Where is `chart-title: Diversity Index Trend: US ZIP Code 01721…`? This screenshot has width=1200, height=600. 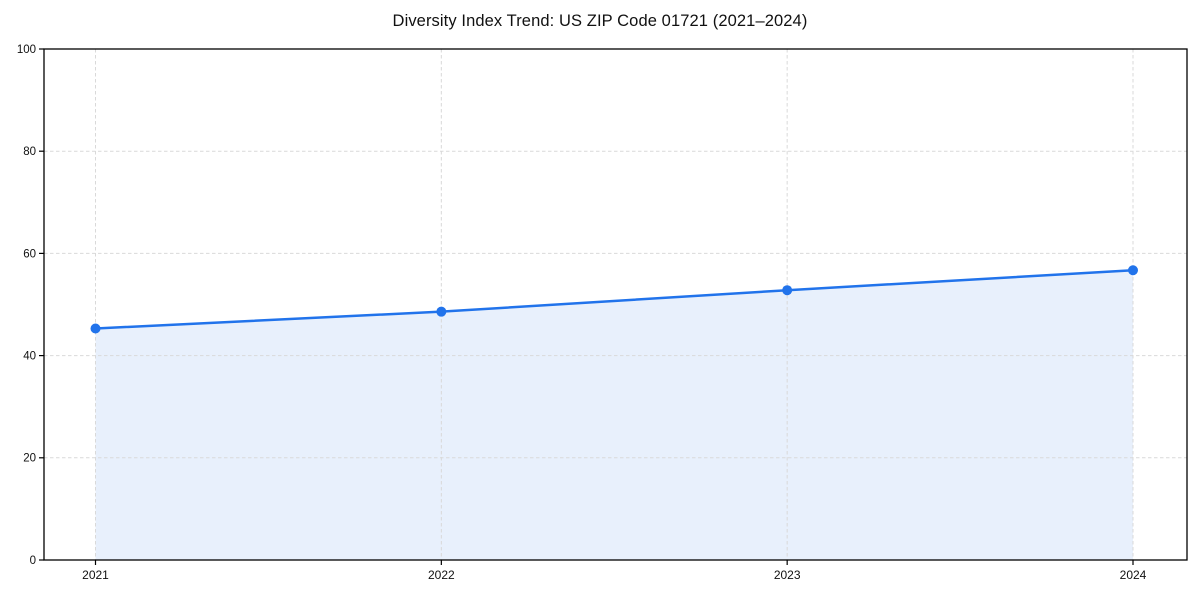 chart-title: Diversity Index Trend: US ZIP Code 01721… is located at coordinates (600, 21).